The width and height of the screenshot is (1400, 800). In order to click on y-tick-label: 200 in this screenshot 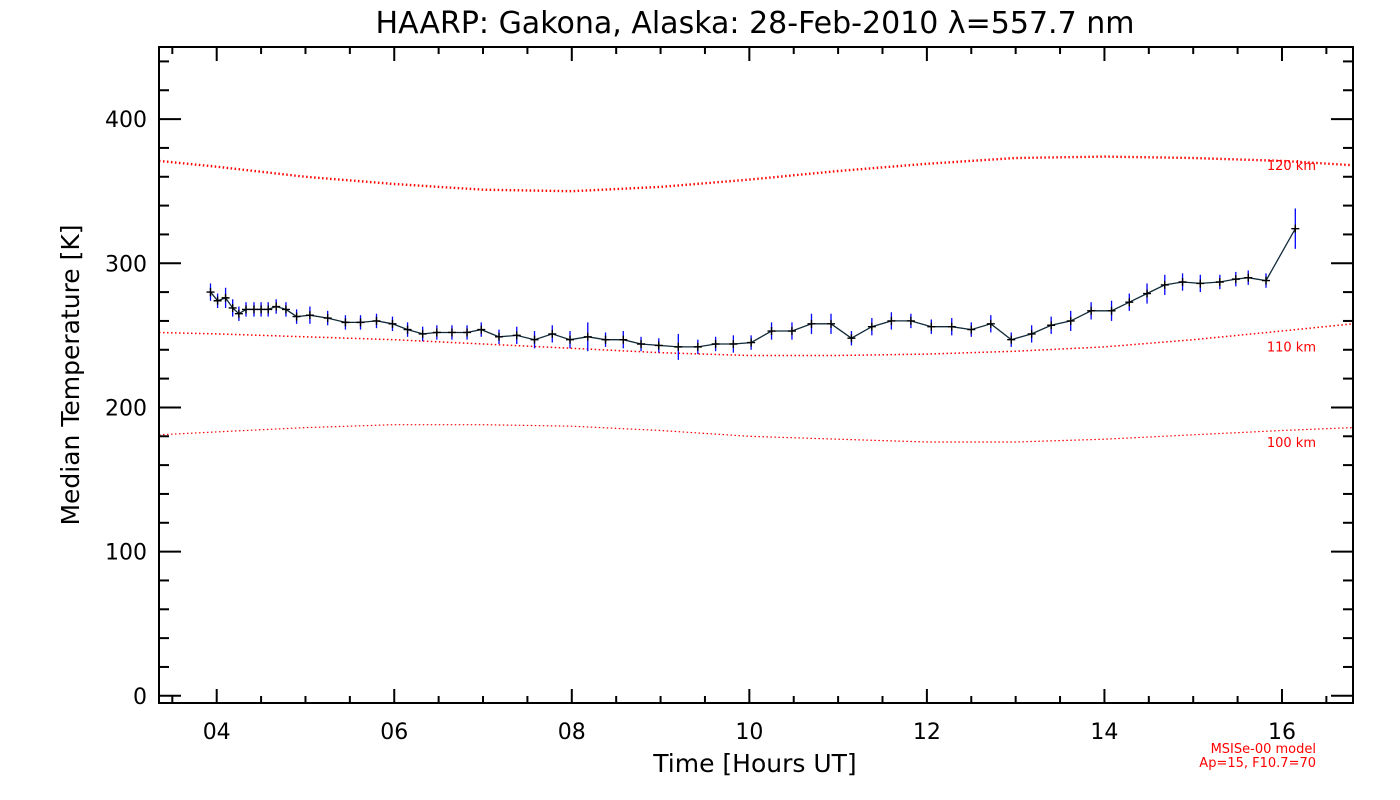, I will do `click(126, 408)`.